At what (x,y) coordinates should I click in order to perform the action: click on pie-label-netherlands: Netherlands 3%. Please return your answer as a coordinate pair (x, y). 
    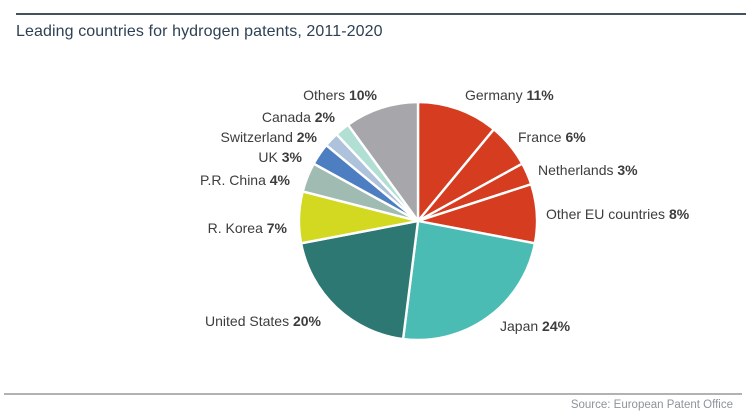
    Looking at the image, I should click on (588, 170).